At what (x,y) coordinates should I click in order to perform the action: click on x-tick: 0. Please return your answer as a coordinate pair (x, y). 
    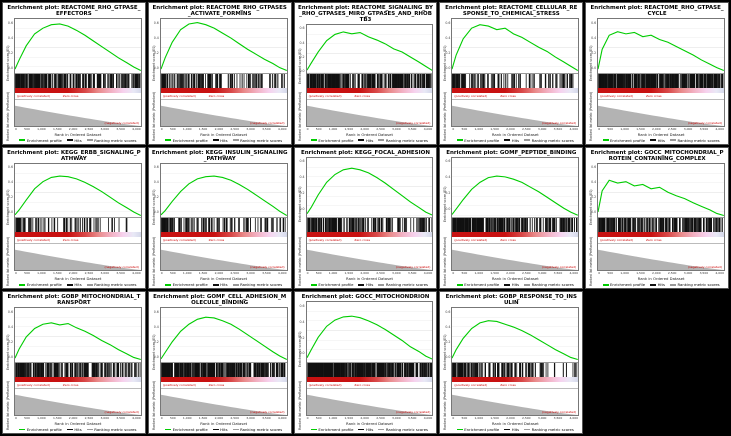
    Looking at the image, I should click on (599, 273).